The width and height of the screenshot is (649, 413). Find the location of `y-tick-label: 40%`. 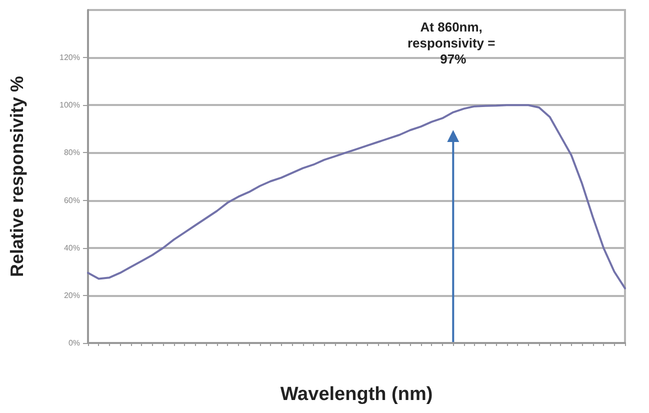

y-tick-label: 40% is located at coordinates (72, 247).